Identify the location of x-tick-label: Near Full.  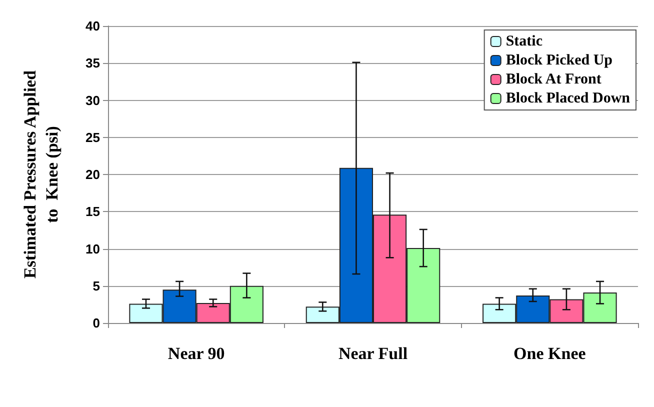
(373, 353).